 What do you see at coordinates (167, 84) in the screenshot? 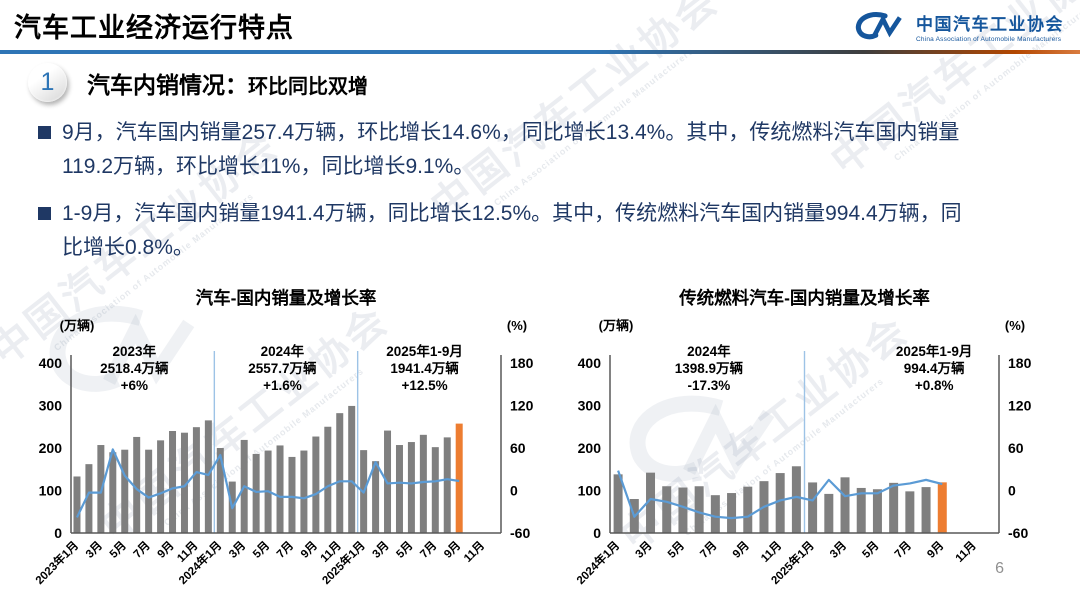
I see `section-title-main: 汽车内销情况：` at bounding box center [167, 84].